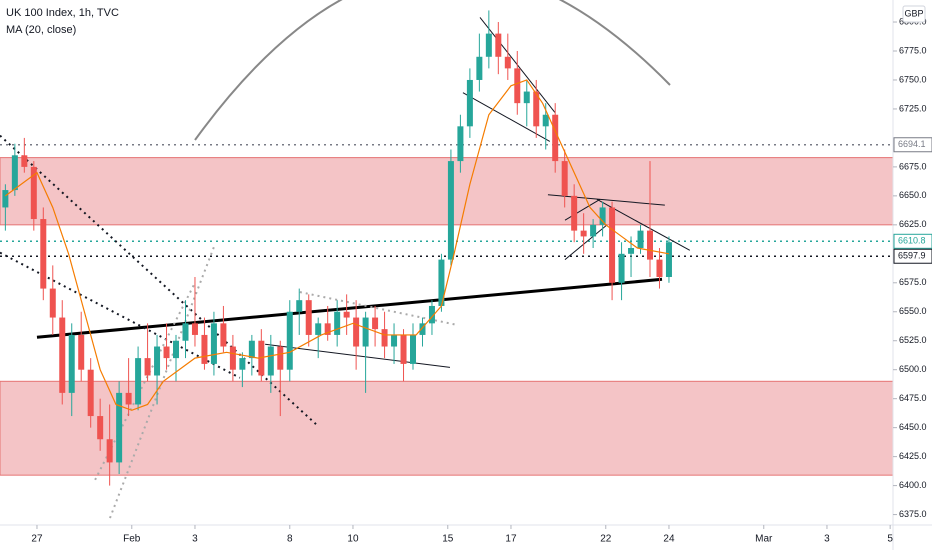 The image size is (932, 555). Describe the element at coordinates (37, 539) in the screenshot. I see `x-tick-label: 27` at that location.